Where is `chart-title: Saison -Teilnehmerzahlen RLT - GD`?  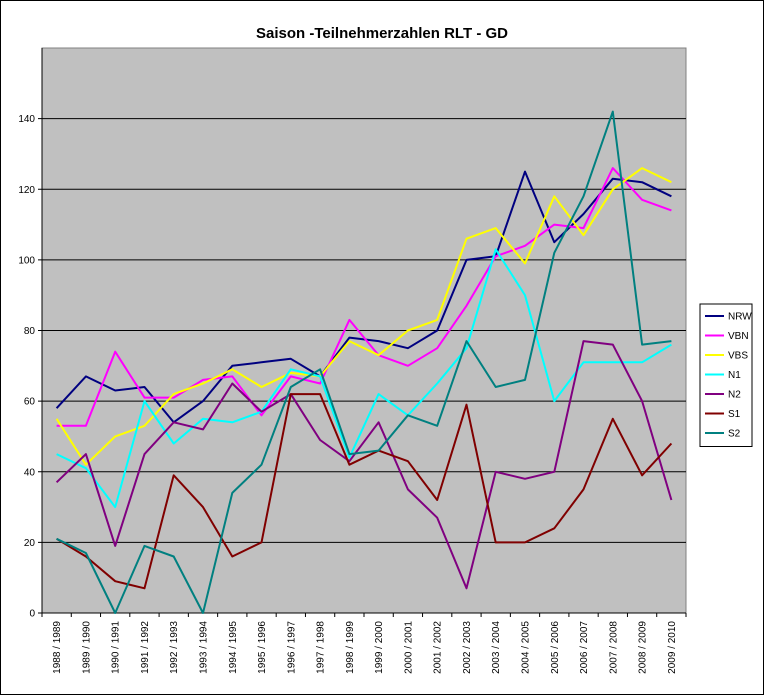 chart-title: Saison -Teilnehmerzahlen RLT - GD is located at coordinates (382, 33).